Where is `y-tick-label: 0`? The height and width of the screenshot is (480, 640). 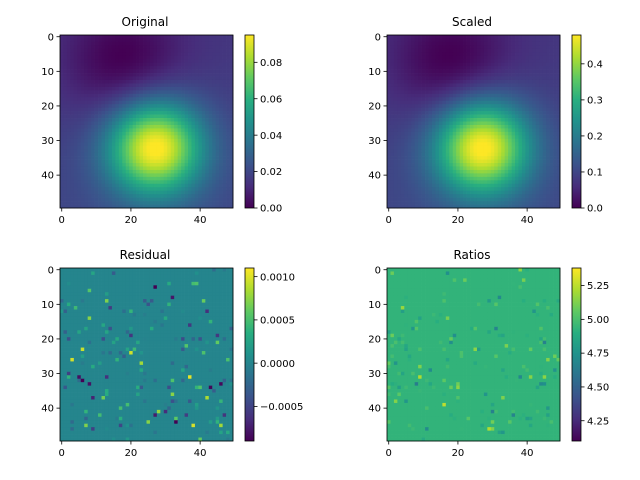
y-tick-label: 0 is located at coordinates (51, 37).